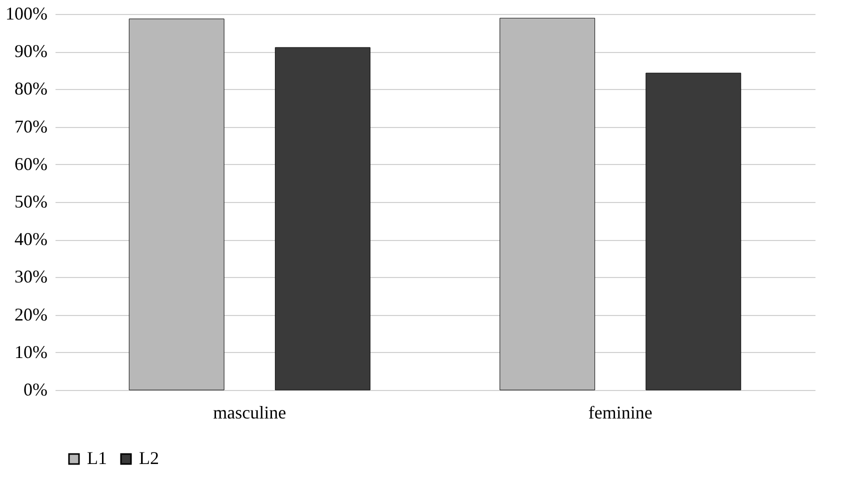 The height and width of the screenshot is (495, 860). Describe the element at coordinates (31, 202) in the screenshot. I see `y-tick-label: 50%` at that location.